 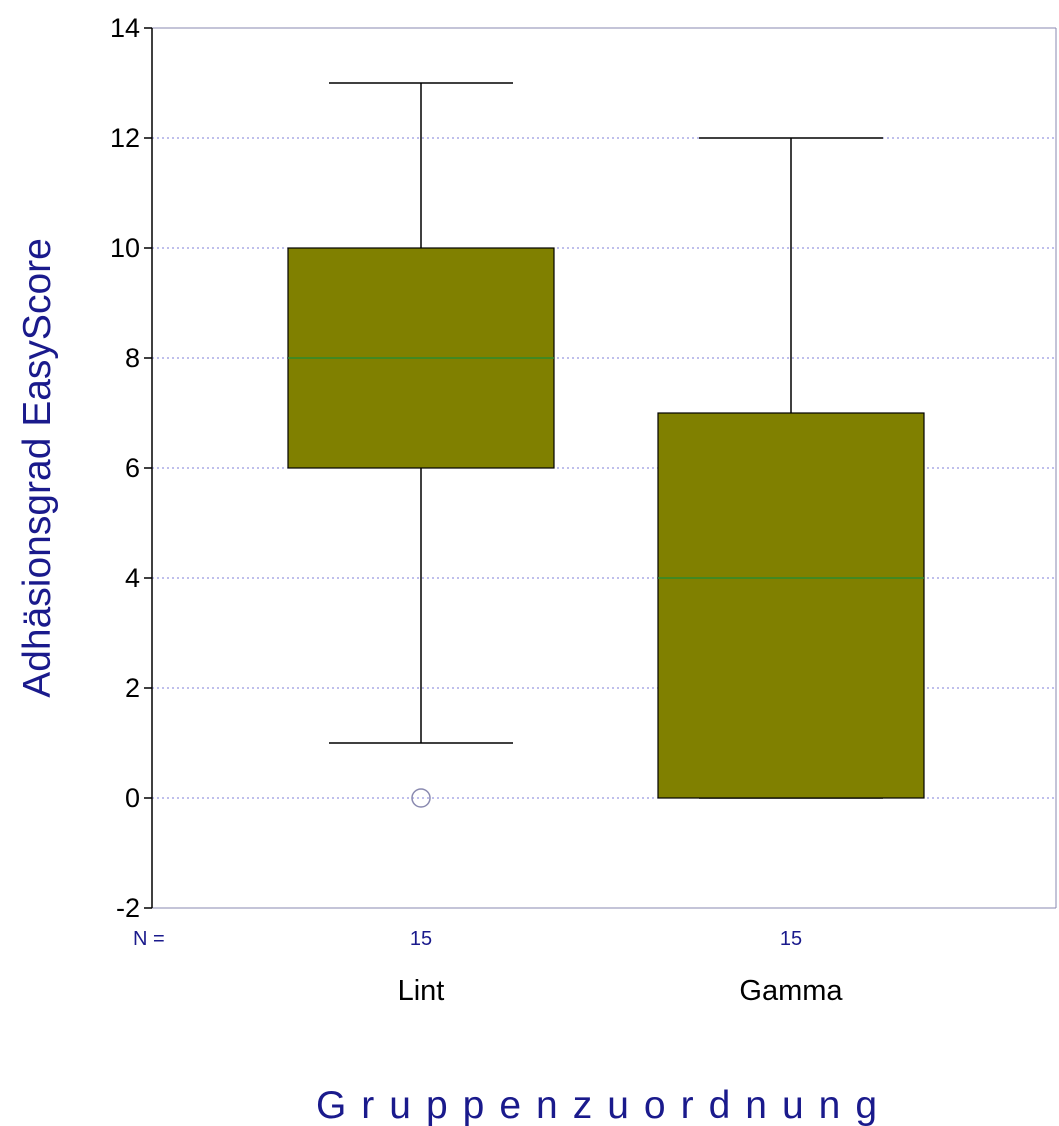 What do you see at coordinates (132, 798) in the screenshot?
I see `y-tick-label-0: 0` at bounding box center [132, 798].